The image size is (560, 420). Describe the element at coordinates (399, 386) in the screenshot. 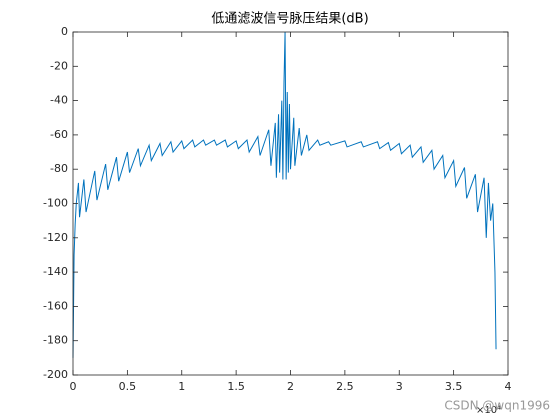

I see `x-tick-label: 3` at that location.